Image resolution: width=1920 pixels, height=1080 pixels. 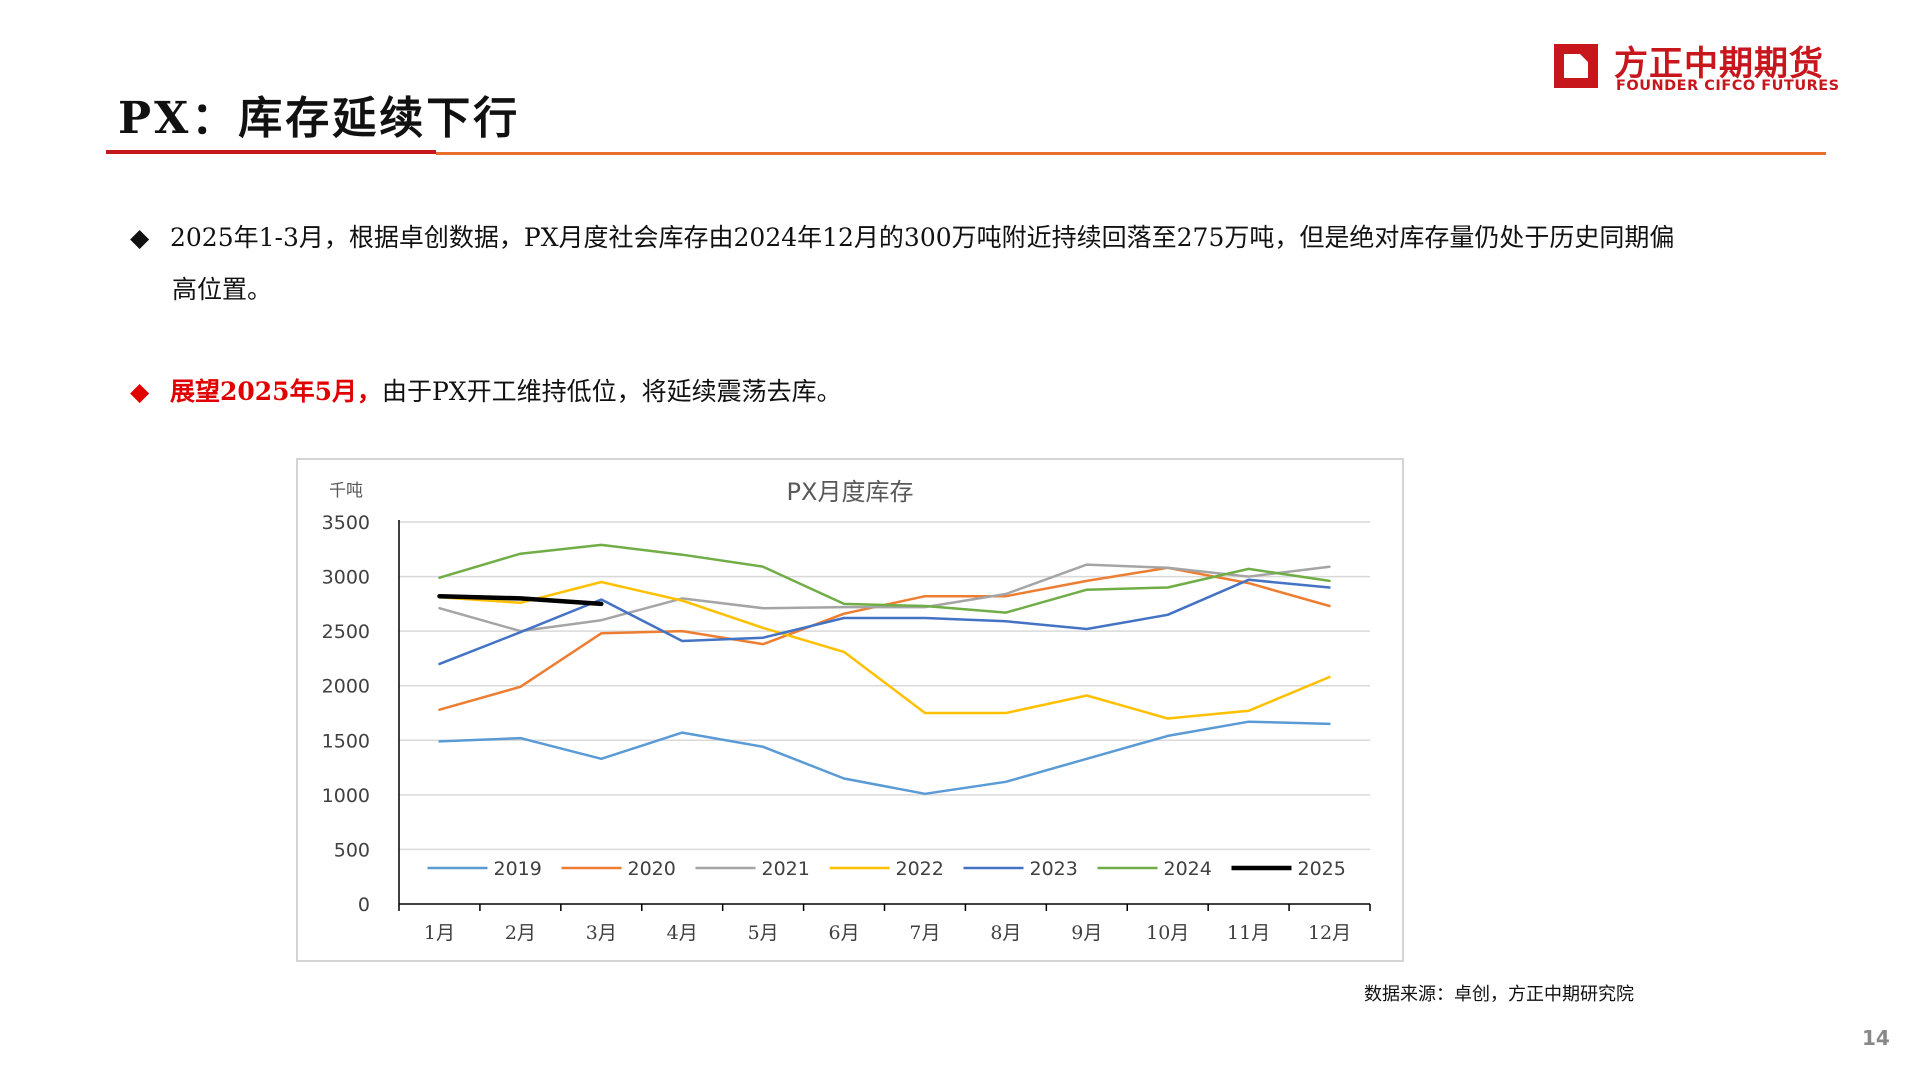 What do you see at coordinates (520, 933) in the screenshot?
I see `x-tick-label: 2月` at bounding box center [520, 933].